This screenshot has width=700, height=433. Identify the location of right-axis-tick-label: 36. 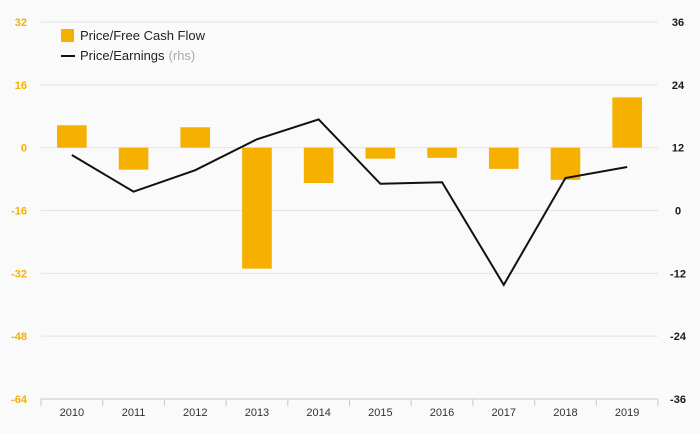
(678, 23).